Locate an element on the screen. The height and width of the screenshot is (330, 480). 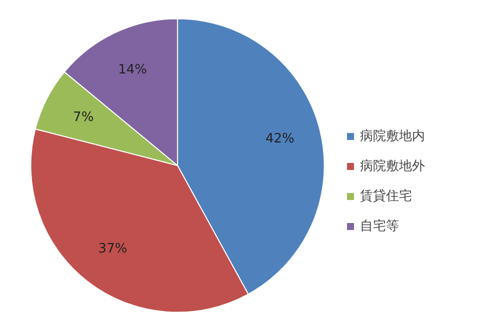
data-label: 7% is located at coordinates (83, 118).